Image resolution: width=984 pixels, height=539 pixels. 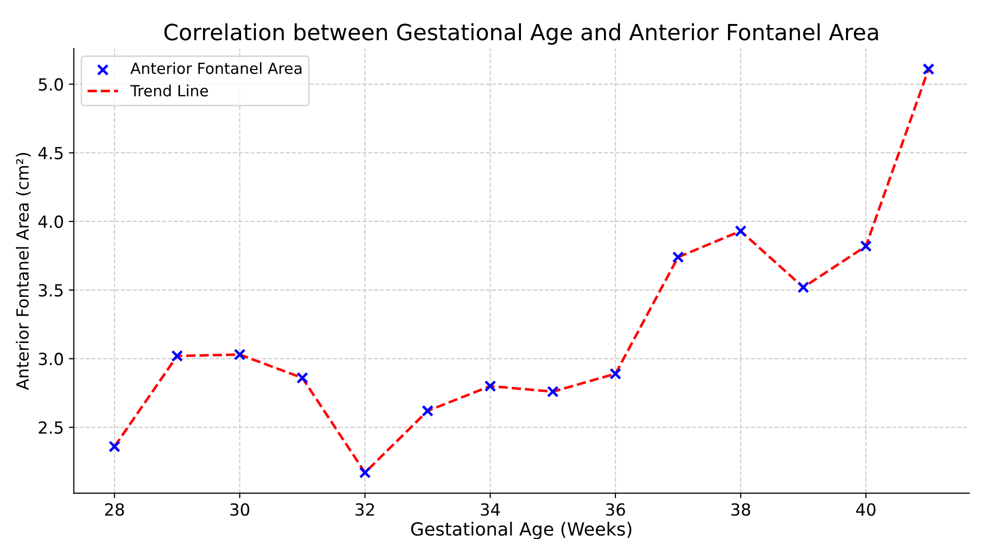 I want to click on y-tick-label: 3.0, so click(x=50, y=359).